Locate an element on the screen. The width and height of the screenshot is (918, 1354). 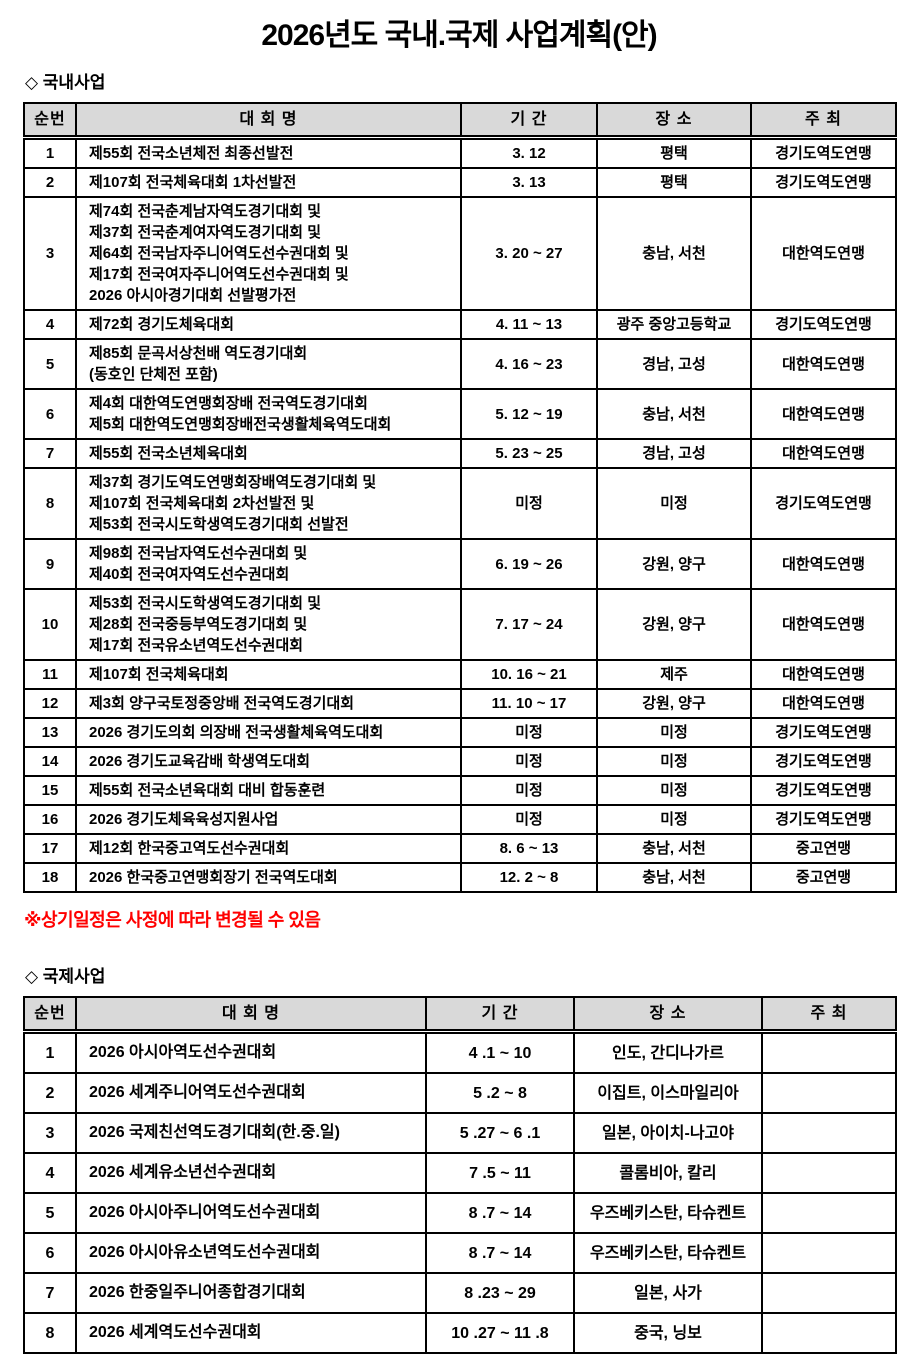
cell-event-name: 제85회 문곡서상천배 역도경기대회 (동호인 단체전 포함) is located at coordinates (268, 364).